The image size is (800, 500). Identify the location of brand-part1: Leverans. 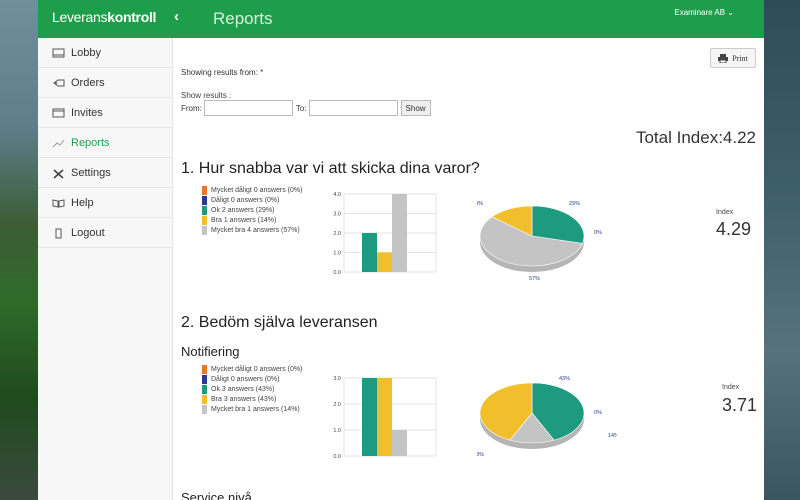
(80, 17).